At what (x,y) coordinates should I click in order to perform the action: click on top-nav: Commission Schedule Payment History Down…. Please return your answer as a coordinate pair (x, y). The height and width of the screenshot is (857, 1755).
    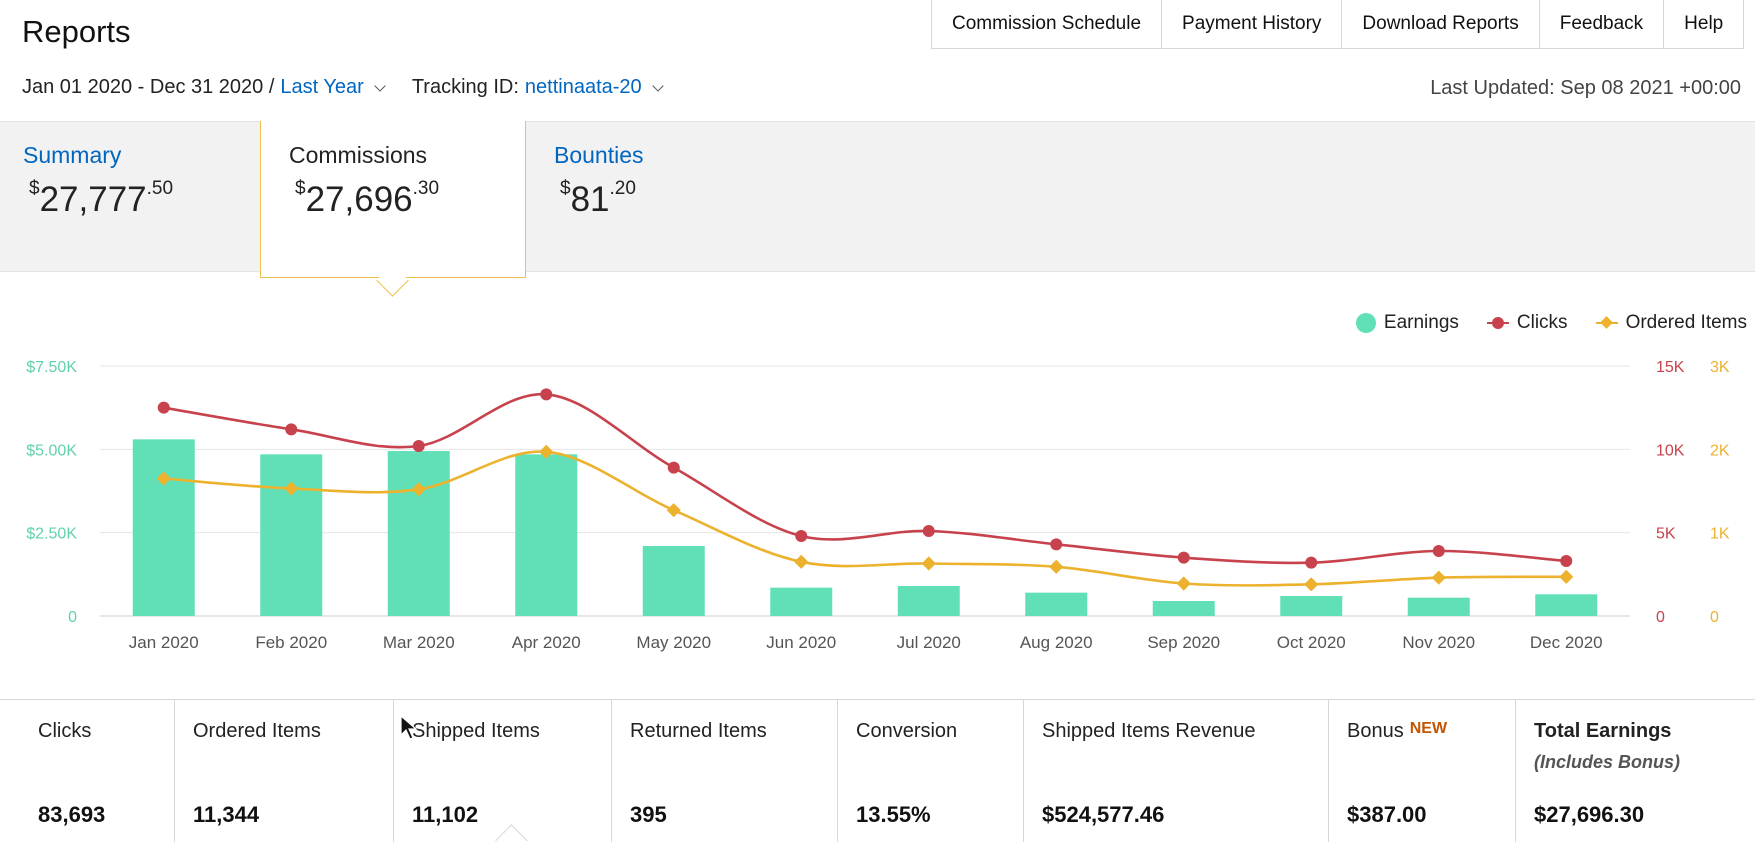
    Looking at the image, I should click on (1338, 24).